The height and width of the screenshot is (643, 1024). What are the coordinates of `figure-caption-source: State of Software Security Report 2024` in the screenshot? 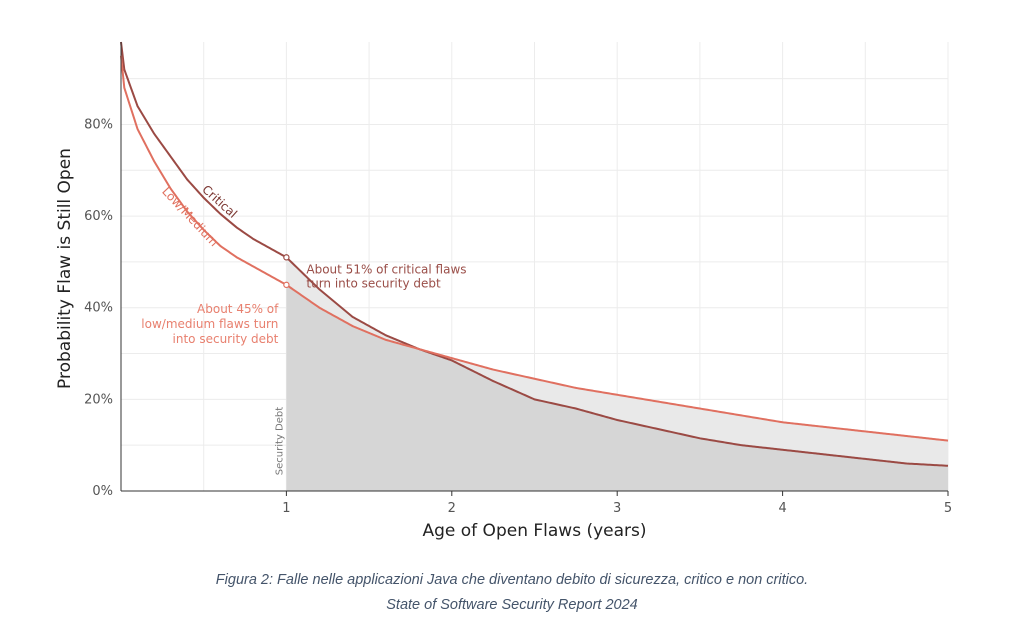 It's located at (512, 605).